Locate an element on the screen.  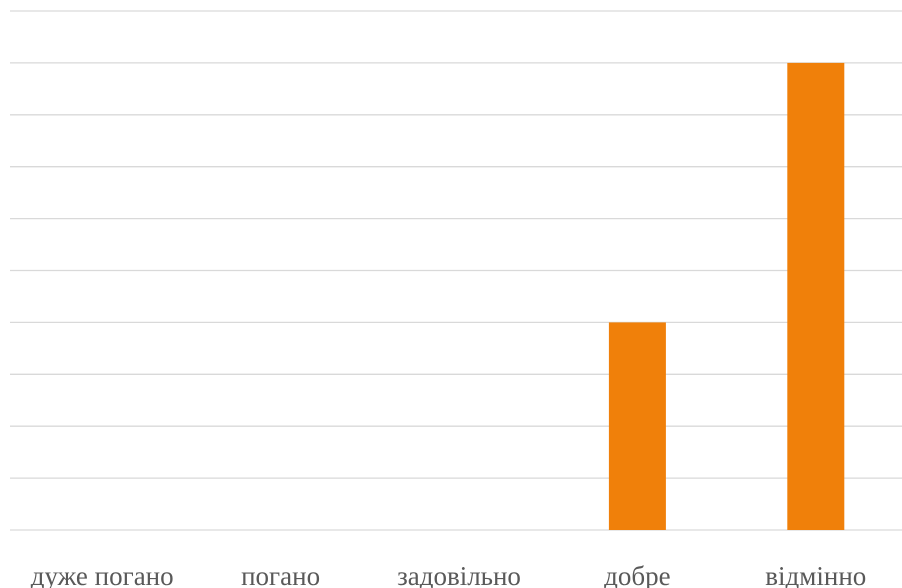
x-tick-label: відмінно is located at coordinates (815, 574).